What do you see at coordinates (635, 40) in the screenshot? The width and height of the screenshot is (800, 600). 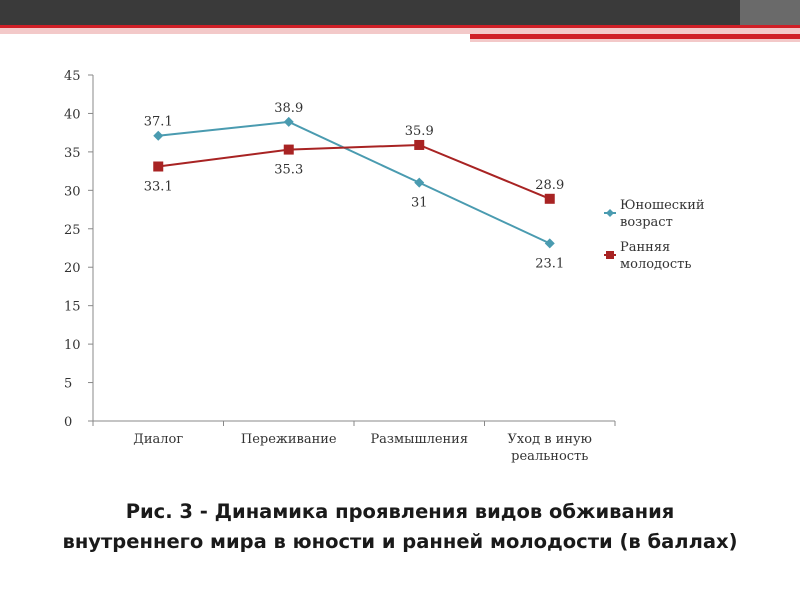 I see `top-pink-accent` at bounding box center [635, 40].